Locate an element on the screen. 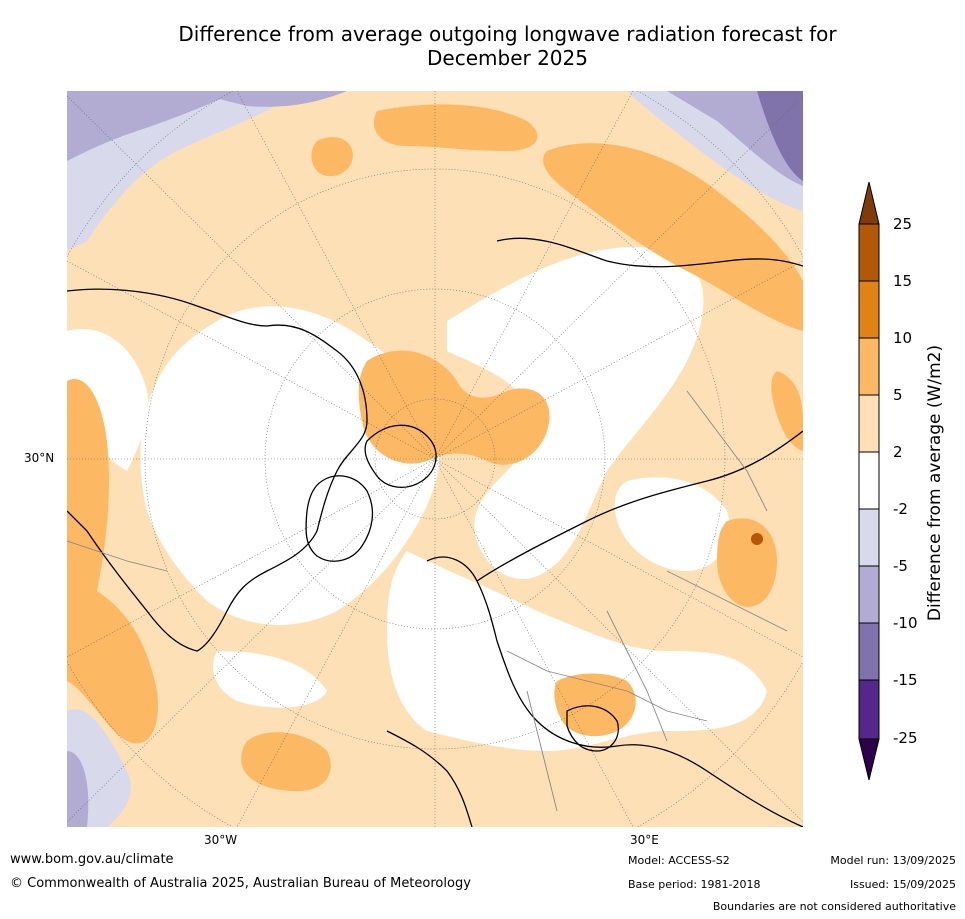 The image size is (965, 919). colorbar-bin-m15-m10 is located at coordinates (869, 651).